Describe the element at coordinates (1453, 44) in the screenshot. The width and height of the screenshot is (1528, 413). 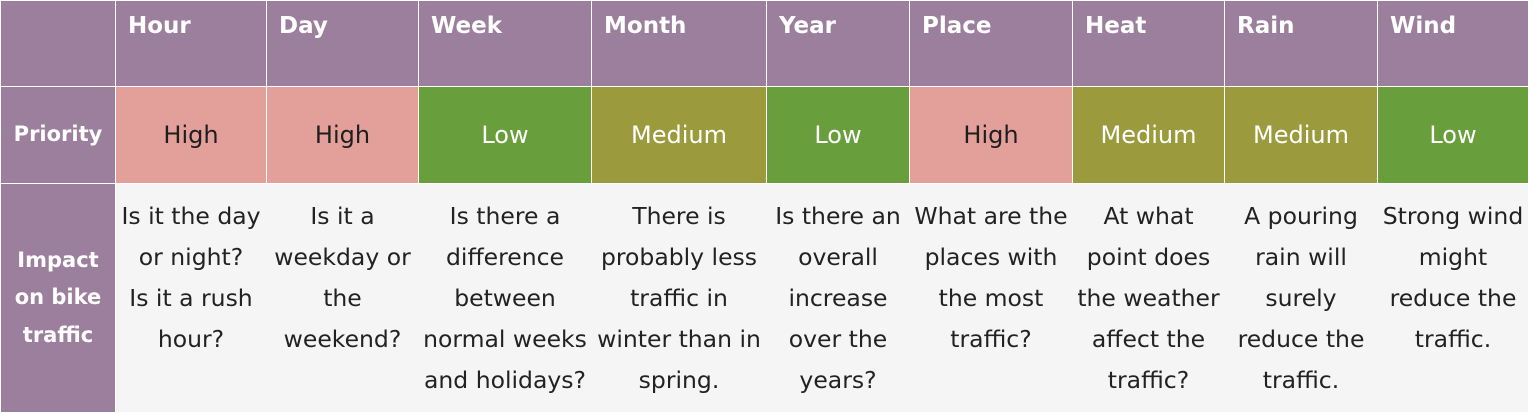
I see `header-wind: Wind` at that location.